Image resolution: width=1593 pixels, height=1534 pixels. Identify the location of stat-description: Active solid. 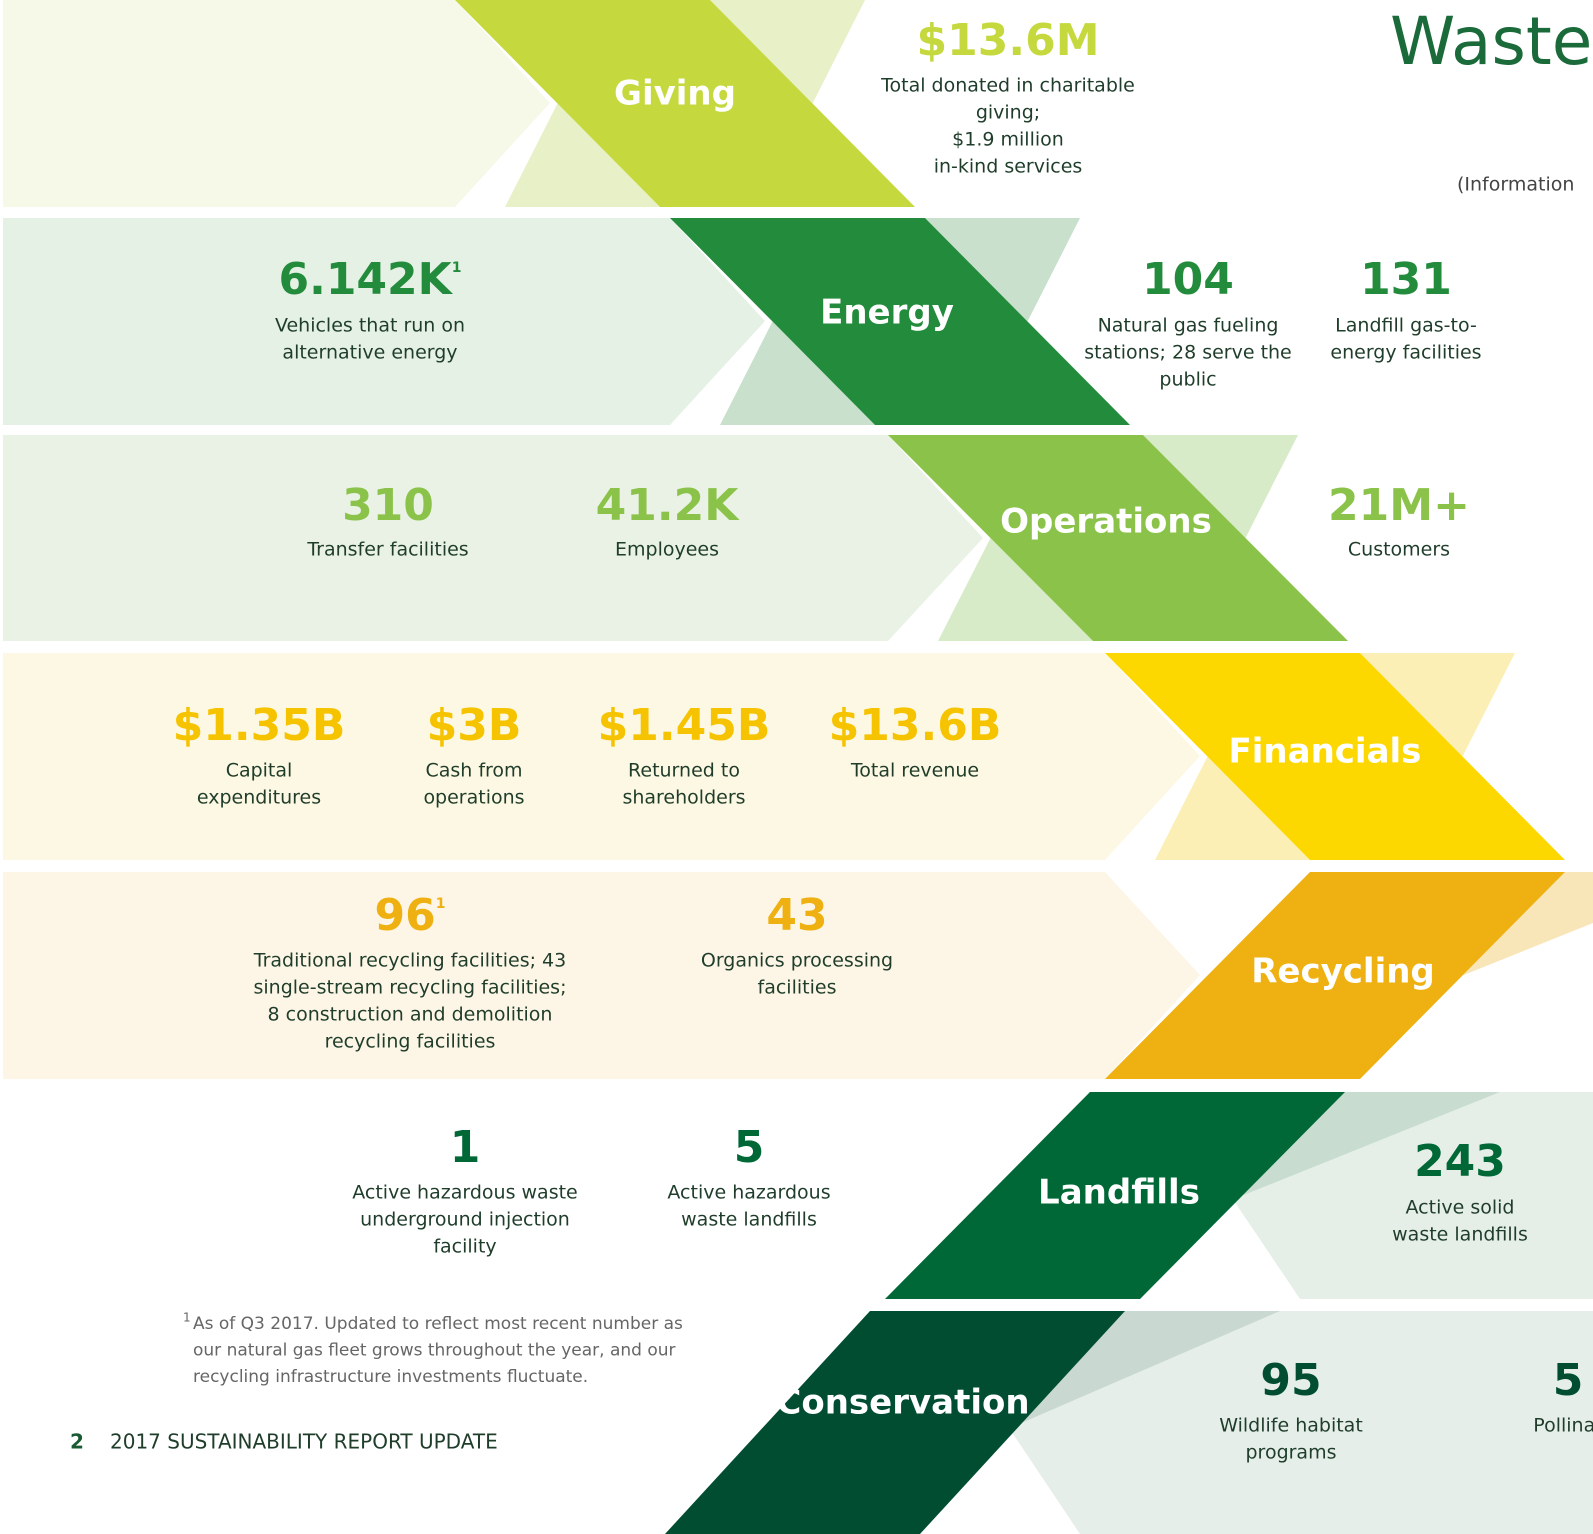
(1460, 1208).